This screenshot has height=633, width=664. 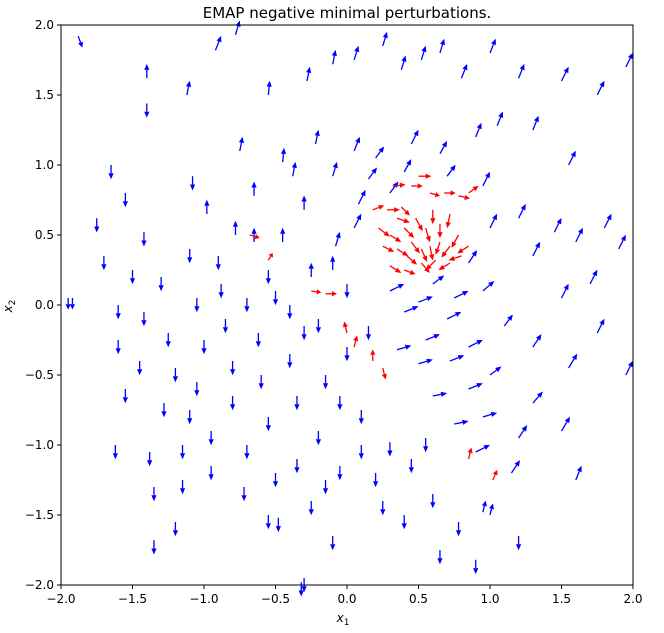 I want to click on y-axis-label: x2, so click(x=9, y=307).